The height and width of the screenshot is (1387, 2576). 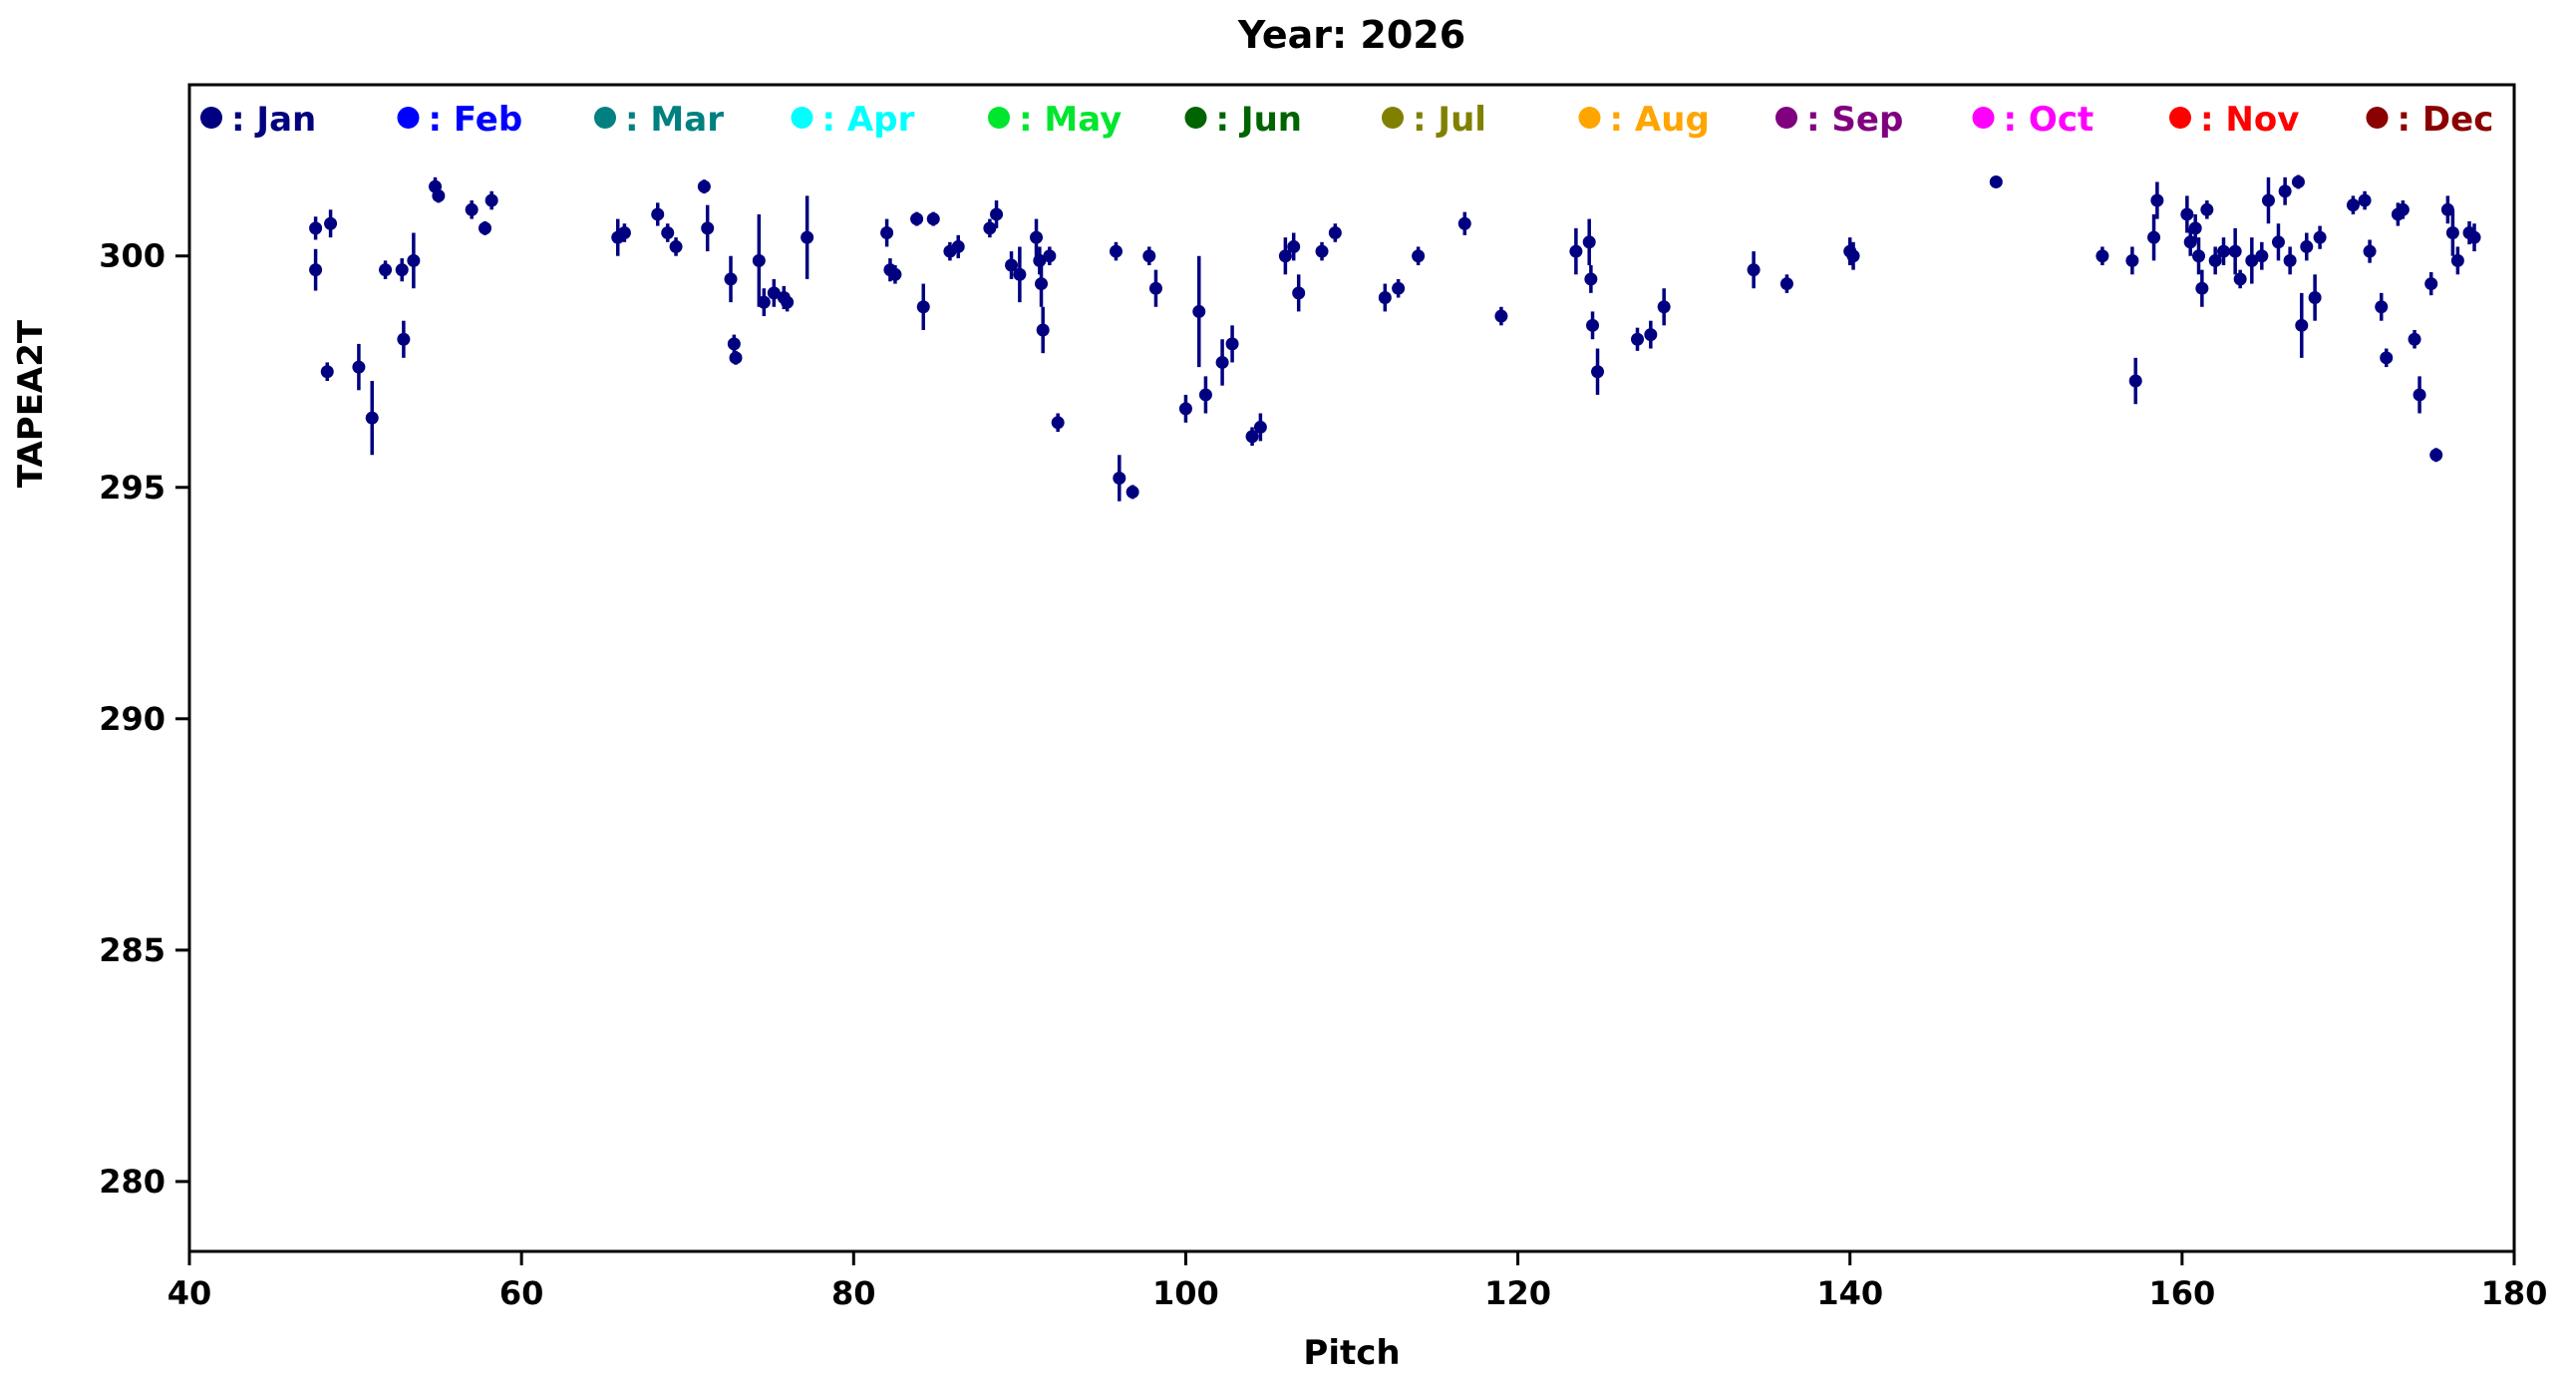 What do you see at coordinates (868, 120) in the screenshot?
I see `legend-label-apr: : Apr` at bounding box center [868, 120].